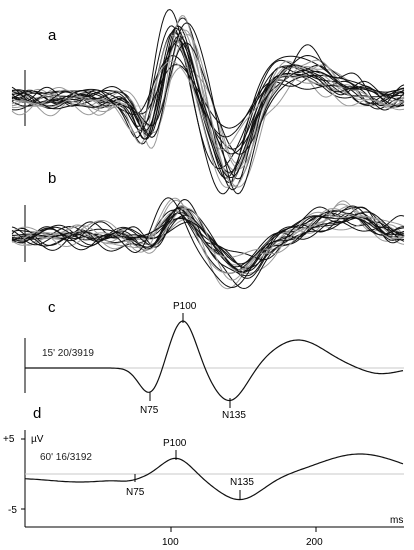 The height and width of the screenshot is (550, 414). Describe the element at coordinates (175, 443) in the screenshot. I see `panel-d-p100-label: P100` at that location.